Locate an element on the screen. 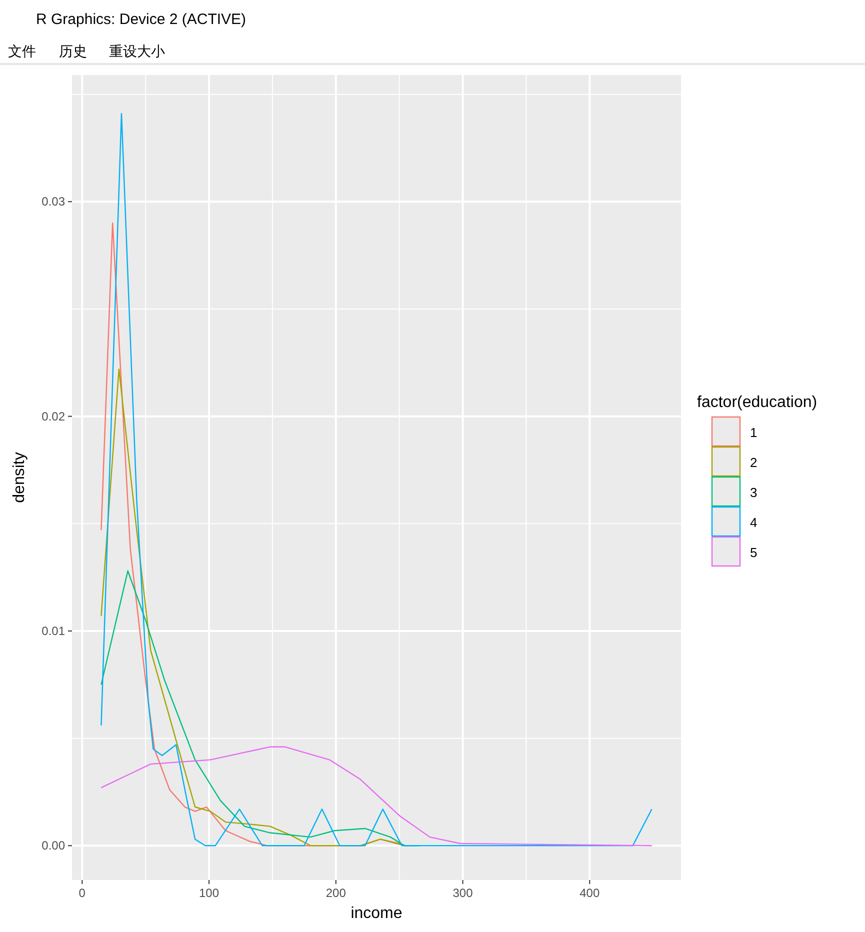 This screenshot has width=865, height=932. y-tick-label: 0.03 is located at coordinates (54, 201).